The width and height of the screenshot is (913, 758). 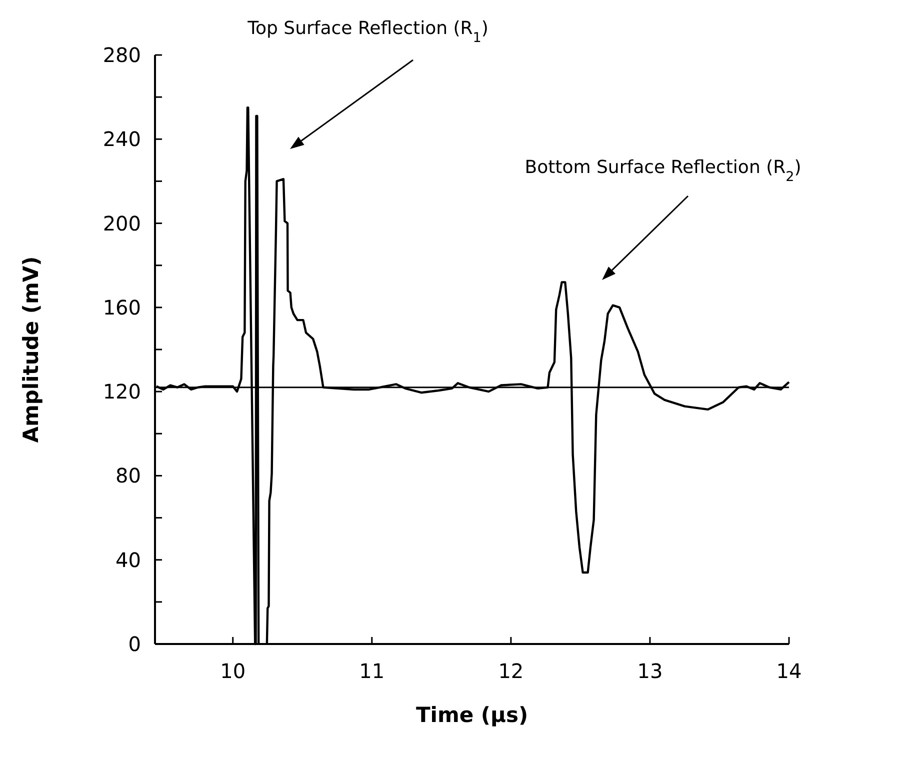 I want to click on y-tick-label: 80, so click(x=128, y=476).